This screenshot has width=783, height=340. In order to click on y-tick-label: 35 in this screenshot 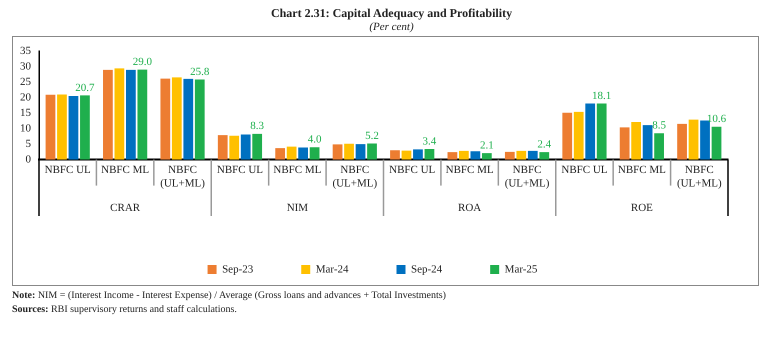, I will do `click(26, 50)`.